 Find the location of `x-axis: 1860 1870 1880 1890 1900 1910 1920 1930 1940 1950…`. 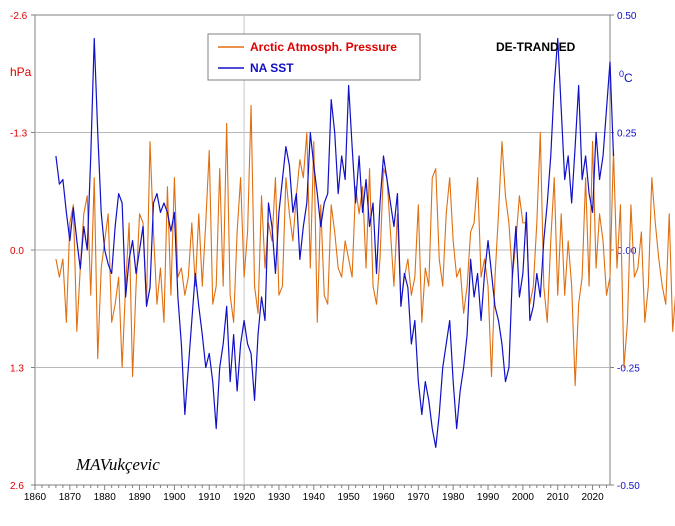

x-axis: 1860 1870 1880 1890 1900 1910 1920 1930 1940 1950… is located at coordinates (316, 494).